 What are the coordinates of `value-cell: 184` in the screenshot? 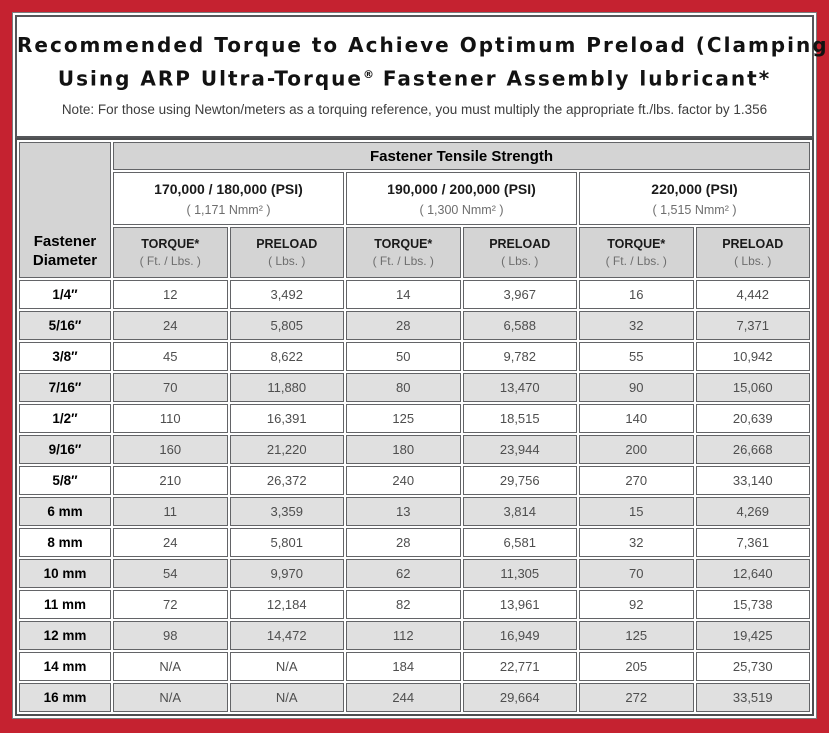 It's located at (403, 666).